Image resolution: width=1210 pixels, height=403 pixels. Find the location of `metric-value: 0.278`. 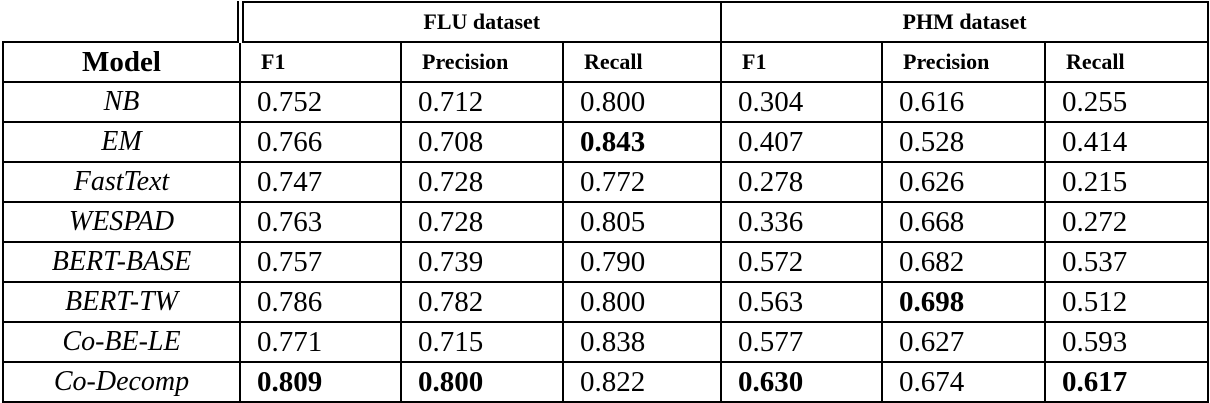

metric-value: 0.278 is located at coordinates (801, 182).